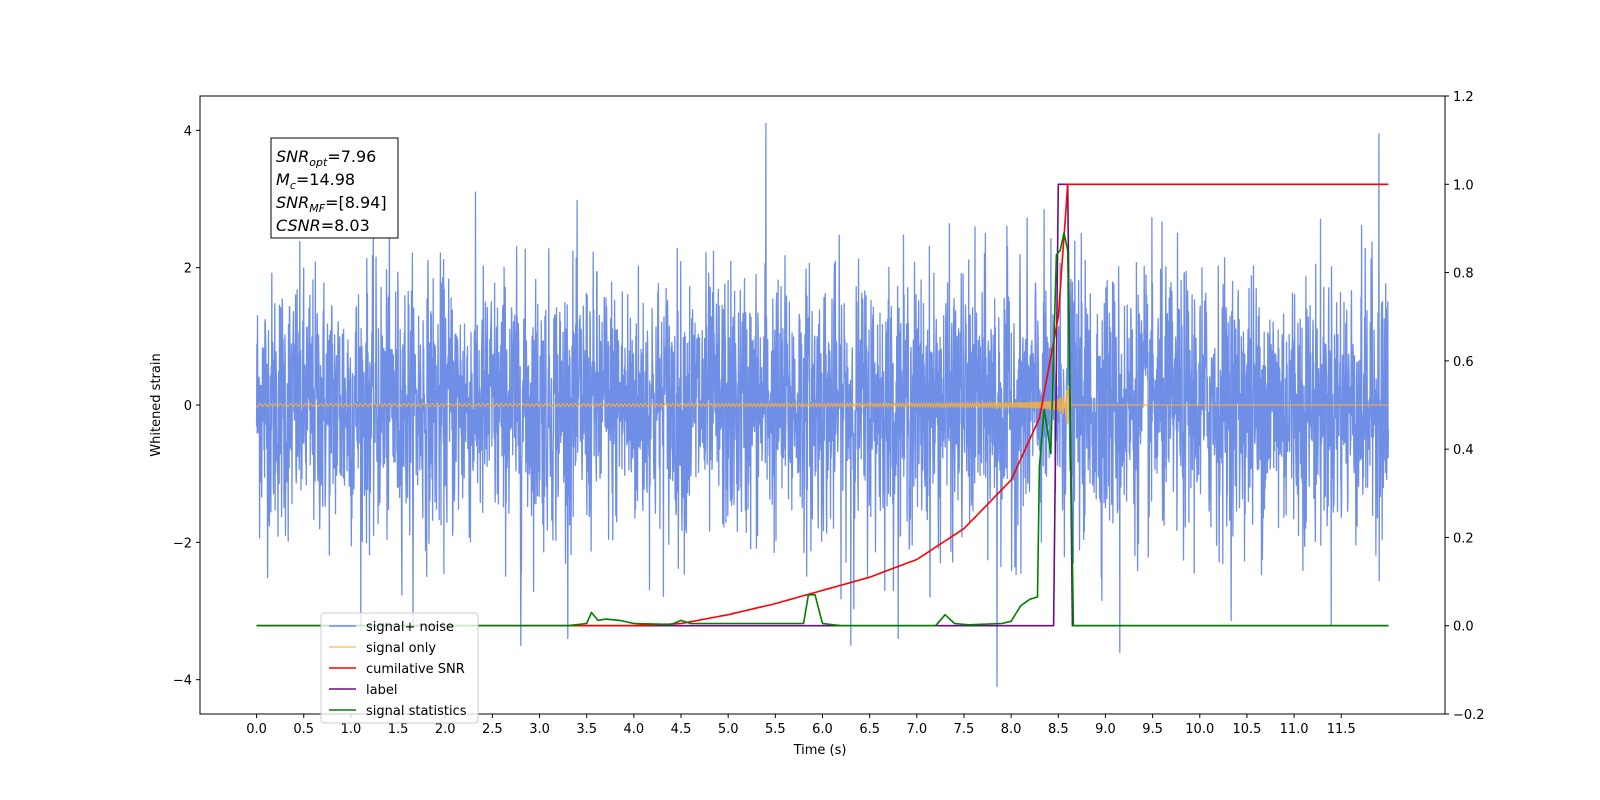 Image resolution: width=1600 pixels, height=800 pixels. Describe the element at coordinates (681, 729) in the screenshot. I see `x-tick-label: 4.5` at that location.